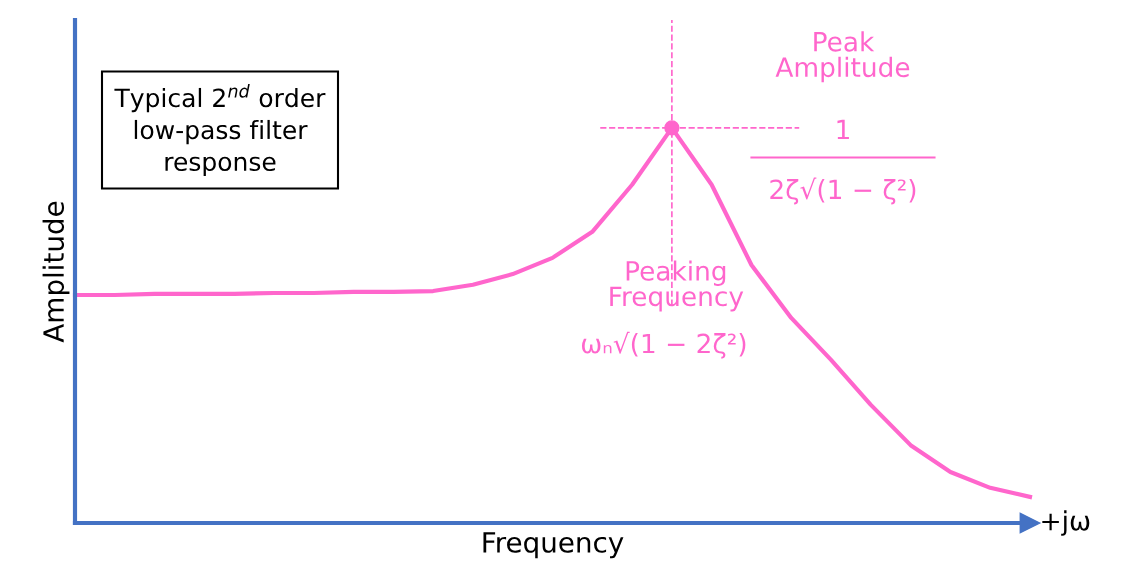 Image resolution: width=1134 pixels, height=582 pixels. I want to click on annotation: Peaking Frequency, so click(677, 286).